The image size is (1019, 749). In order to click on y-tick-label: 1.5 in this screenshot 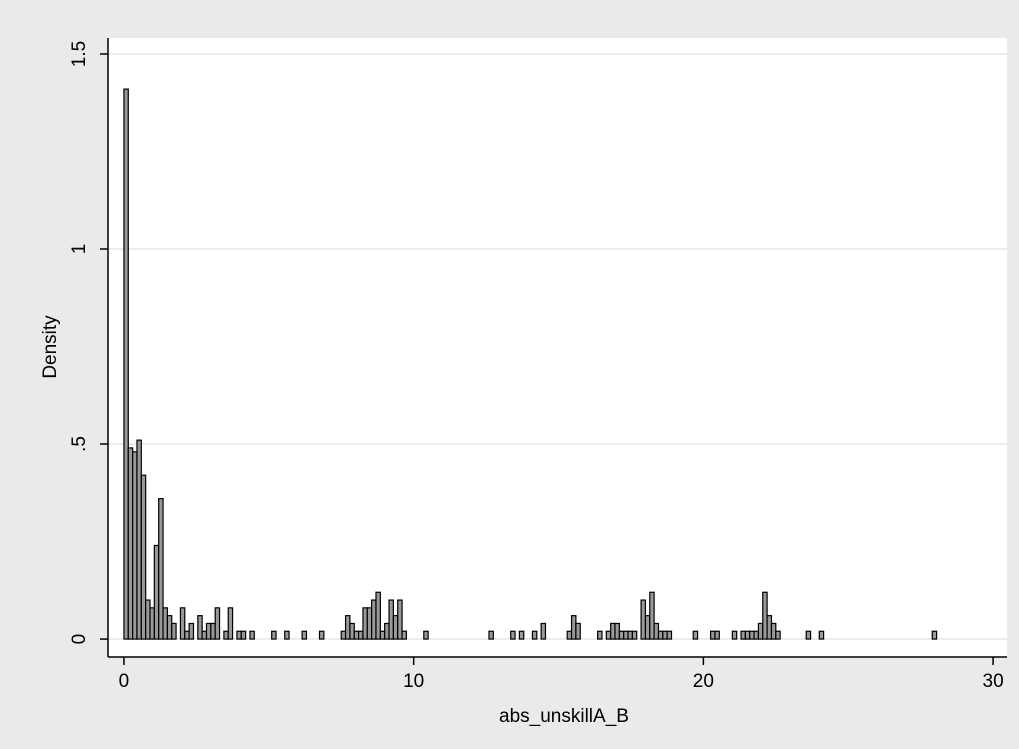, I will do `click(79, 54)`.